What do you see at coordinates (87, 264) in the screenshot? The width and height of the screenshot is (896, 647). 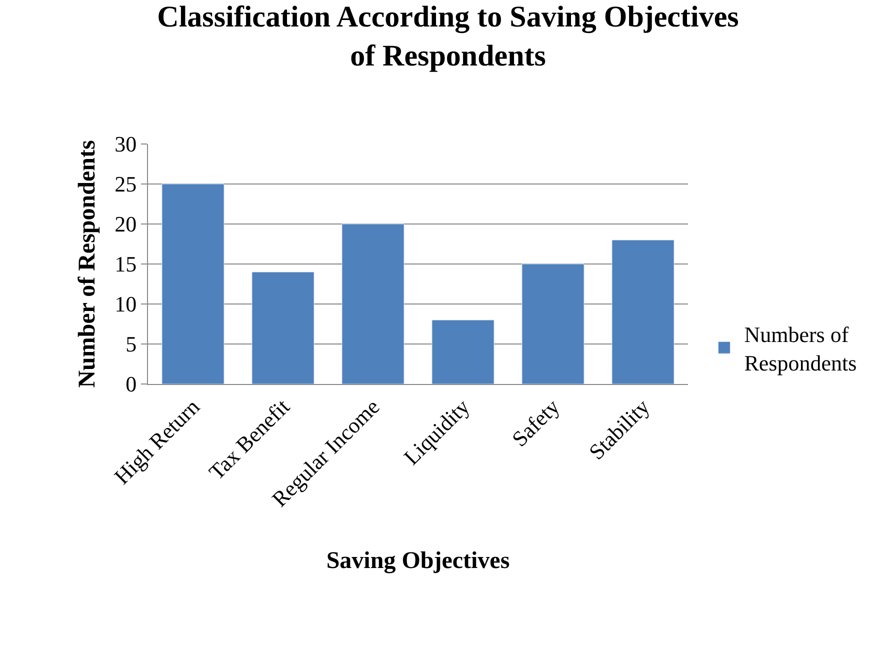 I see `y-axis-title: Number of Respondents` at bounding box center [87, 264].